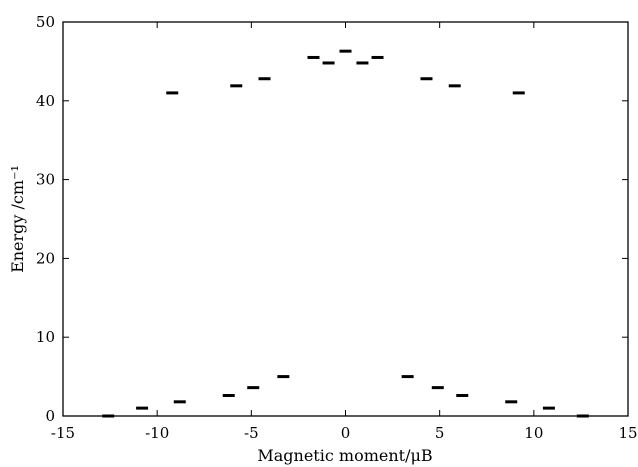  I want to click on x-tick-label: -5, so click(251, 433).